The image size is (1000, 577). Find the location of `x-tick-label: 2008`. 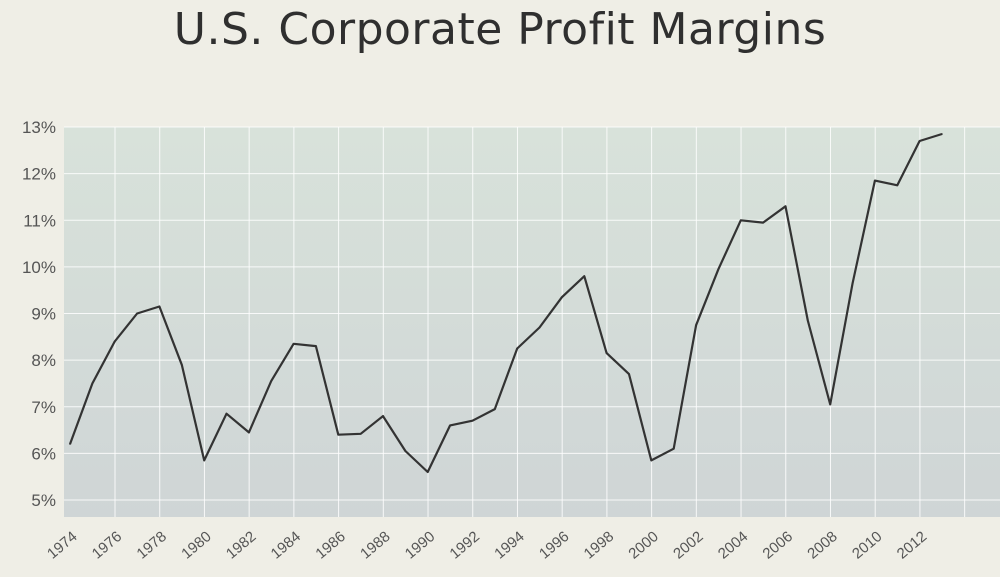

x-tick-label: 2008 is located at coordinates (822, 545).